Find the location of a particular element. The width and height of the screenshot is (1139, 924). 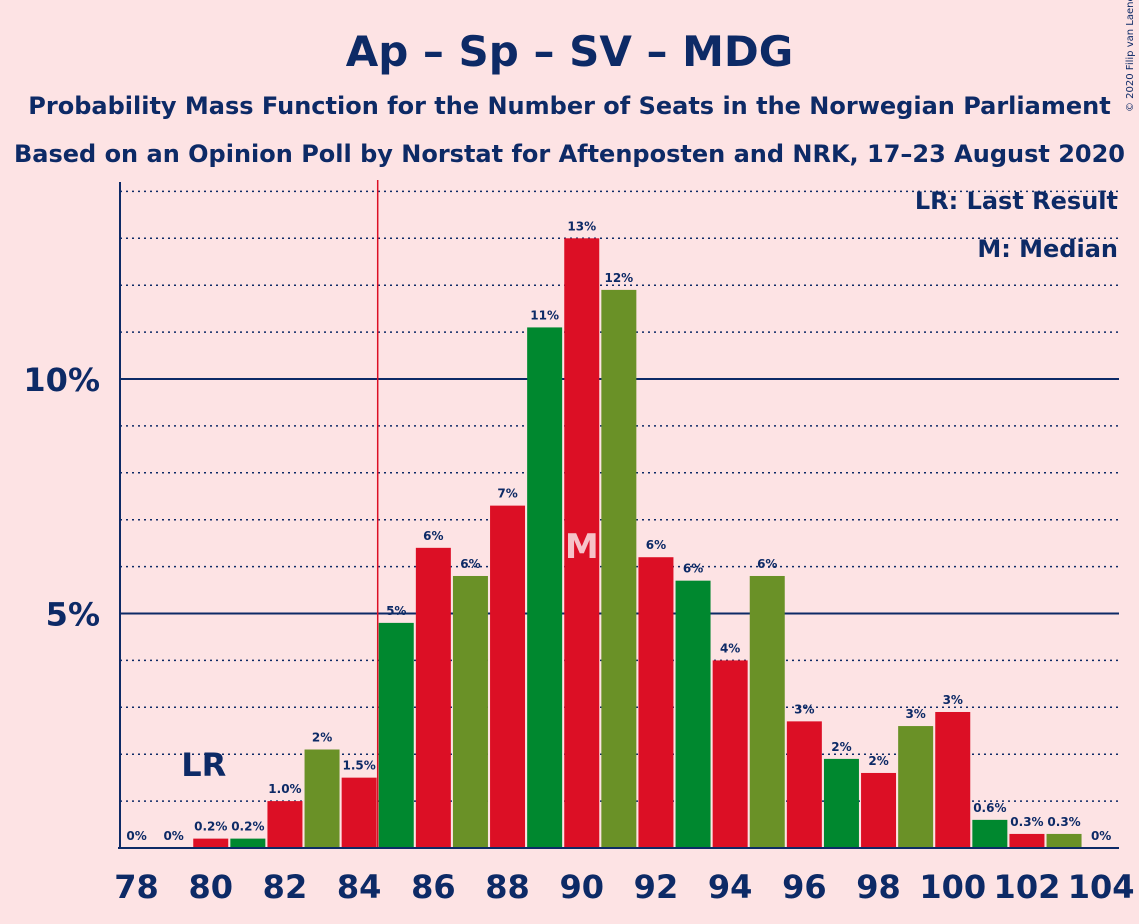

x-tick-label: 94 is located at coordinates (730, 887).